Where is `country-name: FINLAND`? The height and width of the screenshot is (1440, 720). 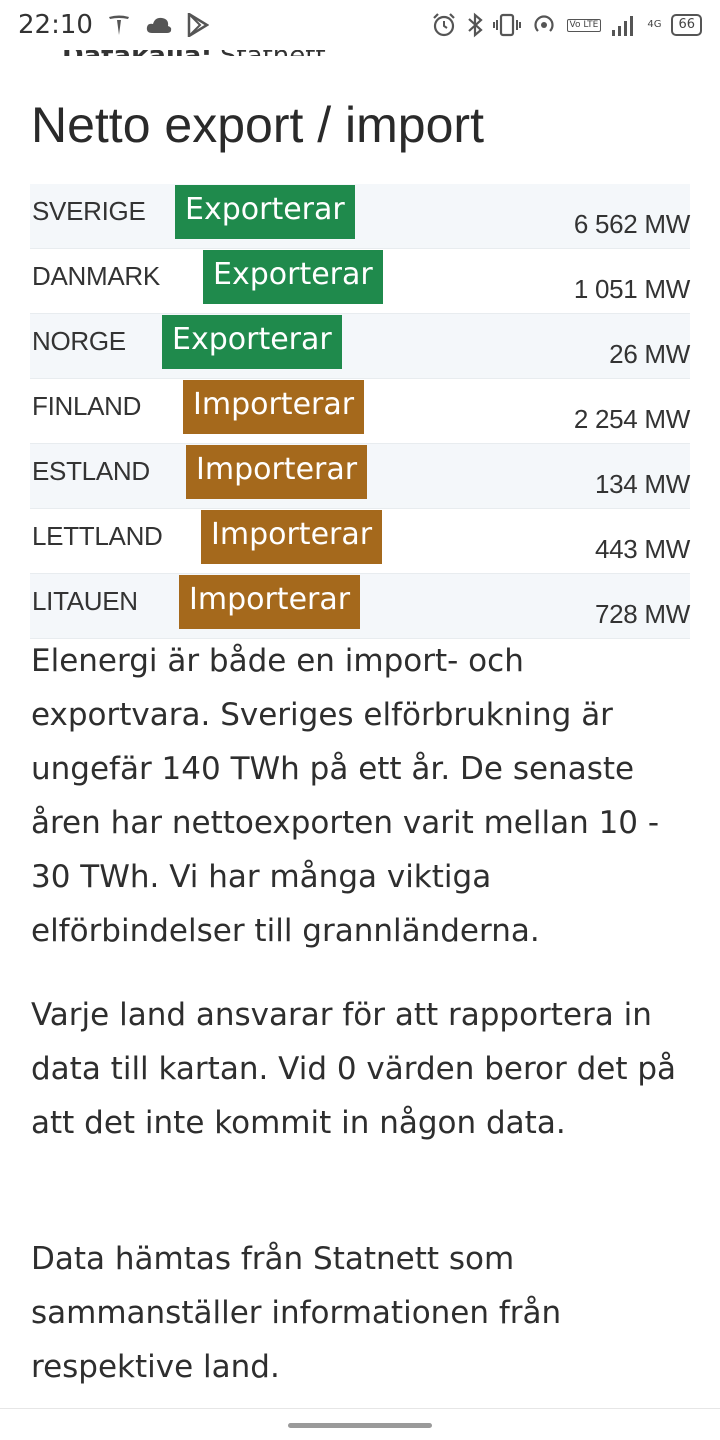 country-name: FINLAND is located at coordinates (87, 406).